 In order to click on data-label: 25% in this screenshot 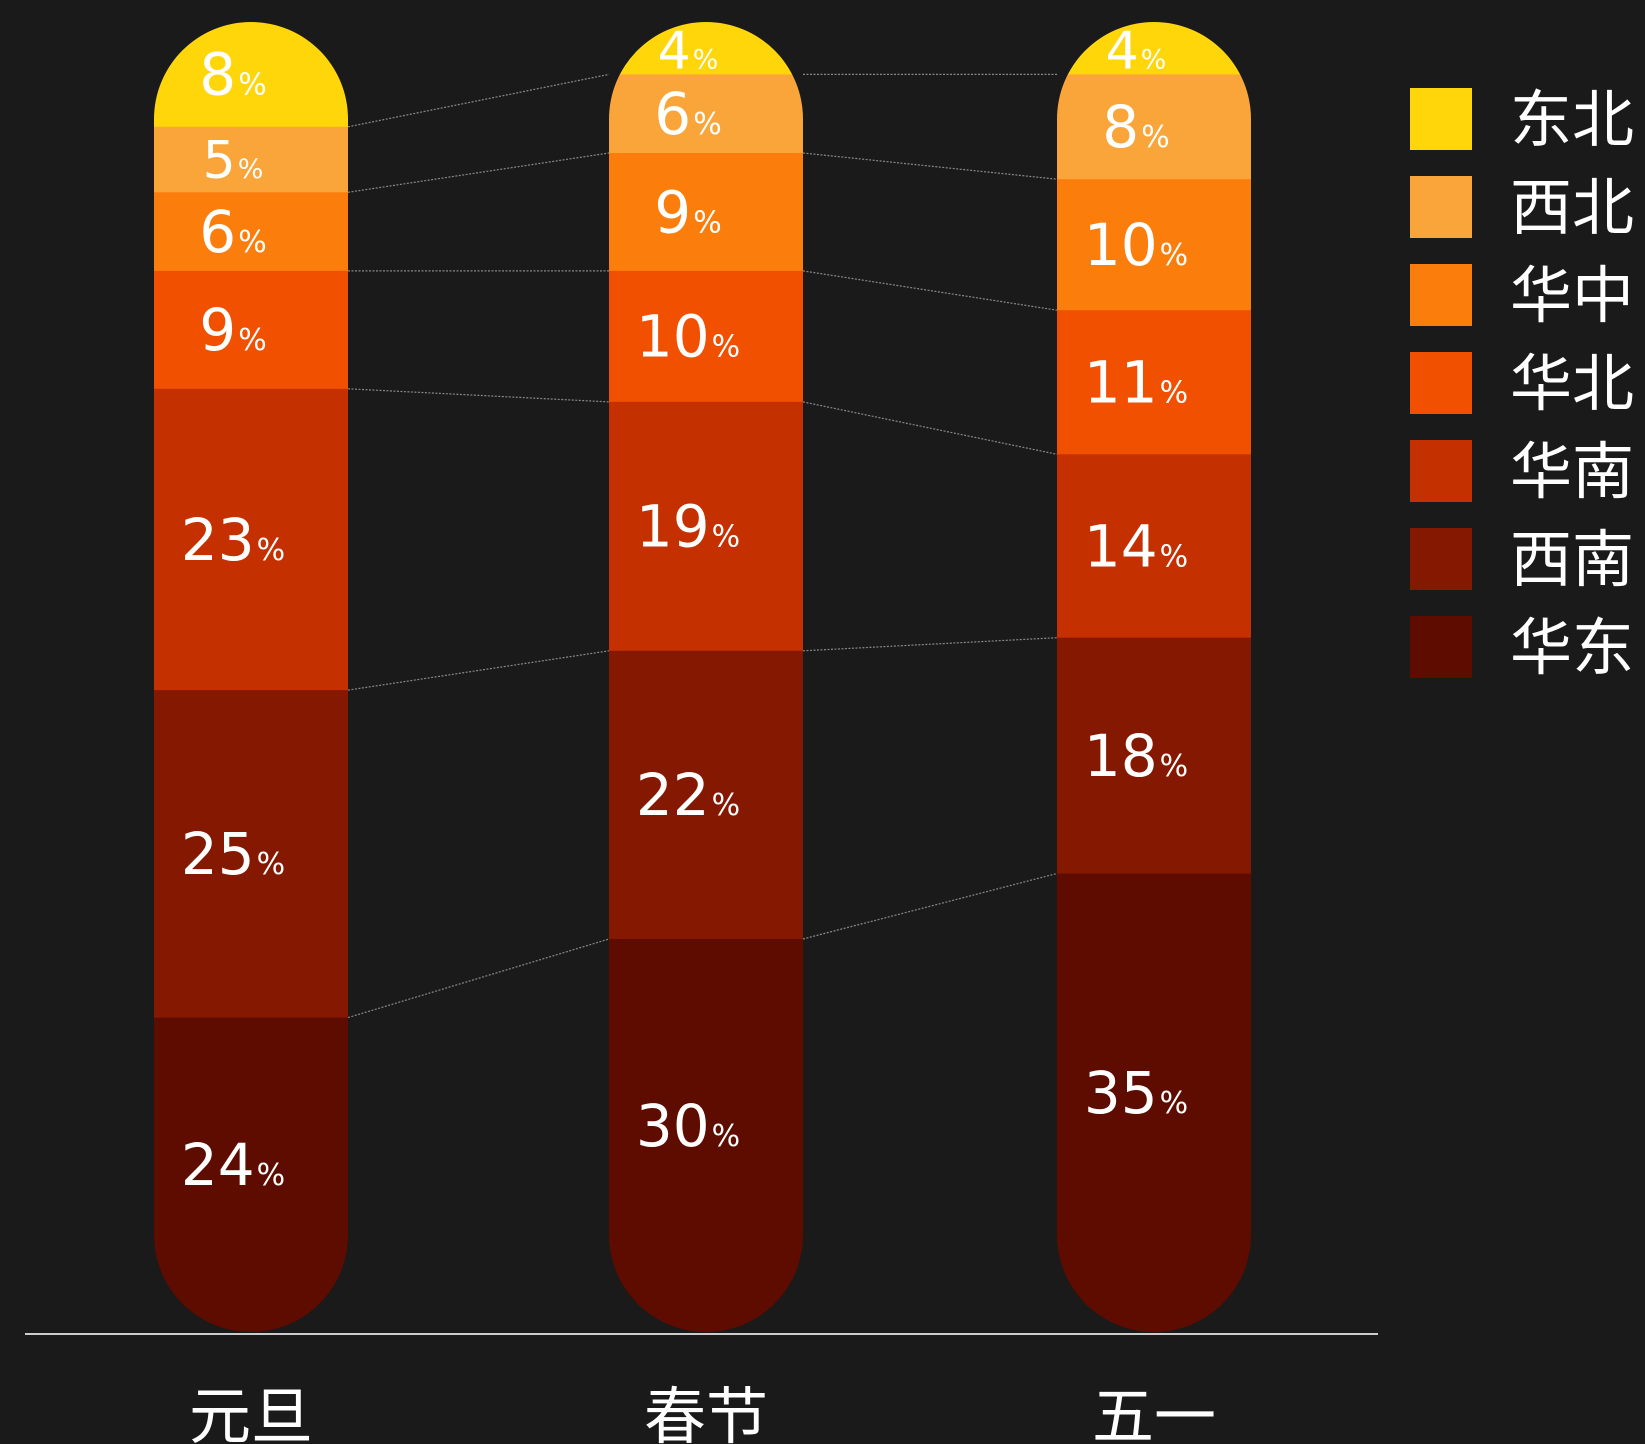, I will do `click(233, 854)`.